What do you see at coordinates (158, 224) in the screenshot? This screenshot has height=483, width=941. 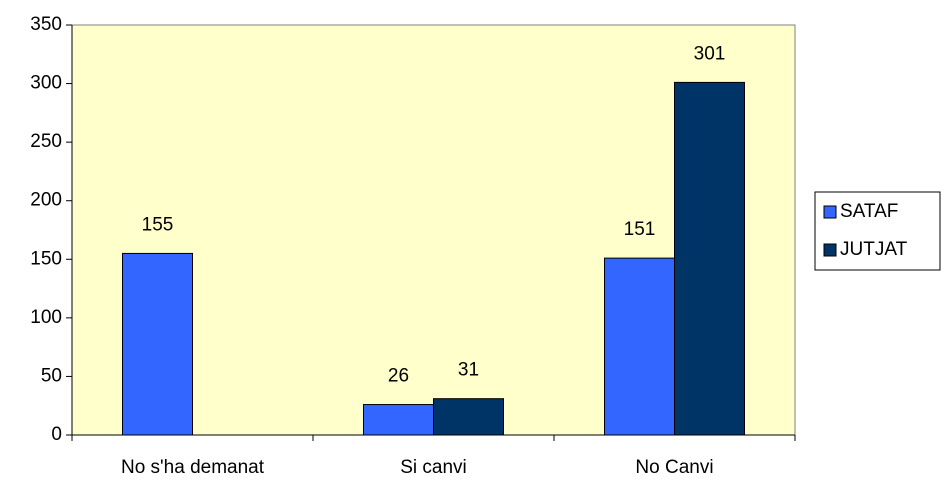 I see `data-label: 155` at bounding box center [158, 224].